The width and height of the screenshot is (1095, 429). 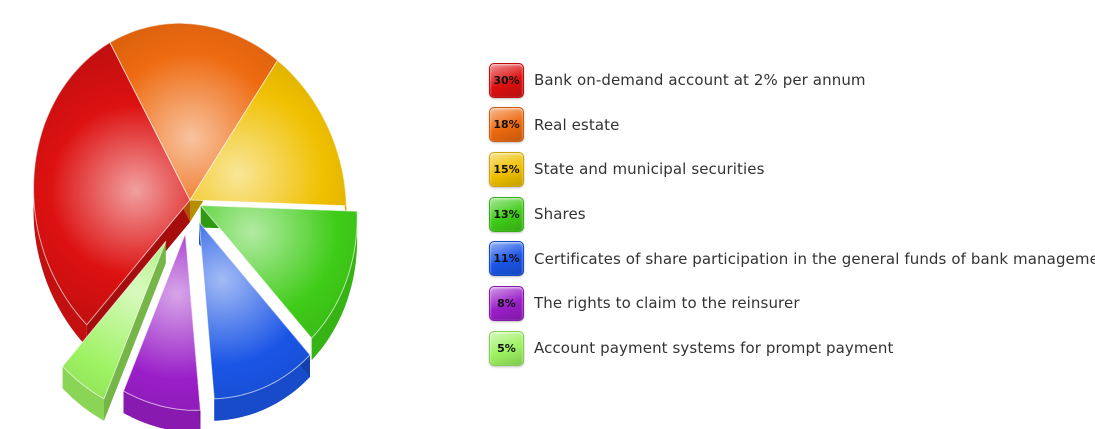 What do you see at coordinates (334, 286) in the screenshot?
I see `slice-side-shares` at bounding box center [334, 286].